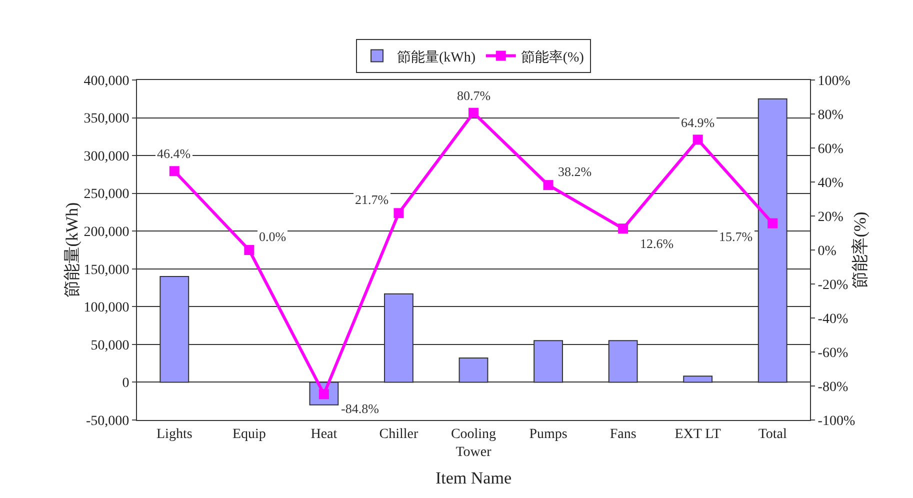 Image resolution: width=913 pixels, height=498 pixels. Describe the element at coordinates (698, 434) in the screenshot. I see `x-tick-label: EXT LT` at that location.